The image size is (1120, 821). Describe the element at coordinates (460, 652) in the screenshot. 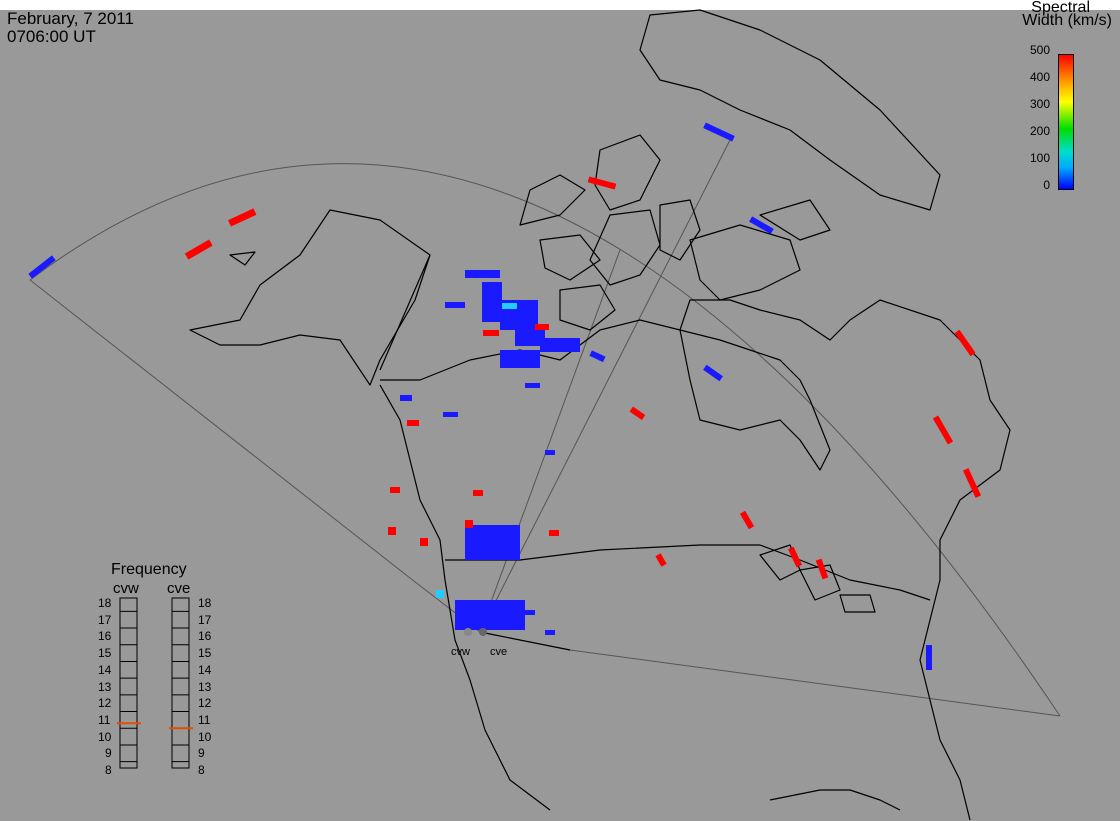

I see `site-label-cvw: cvw` at that location.